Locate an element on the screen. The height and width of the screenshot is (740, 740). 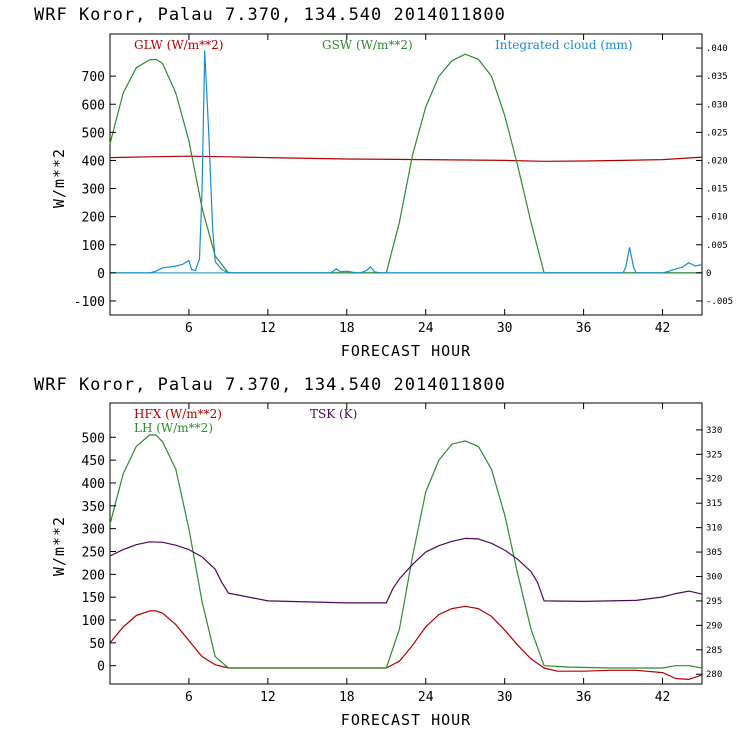
bottom-x-tick-label: 36 is located at coordinates (584, 697).